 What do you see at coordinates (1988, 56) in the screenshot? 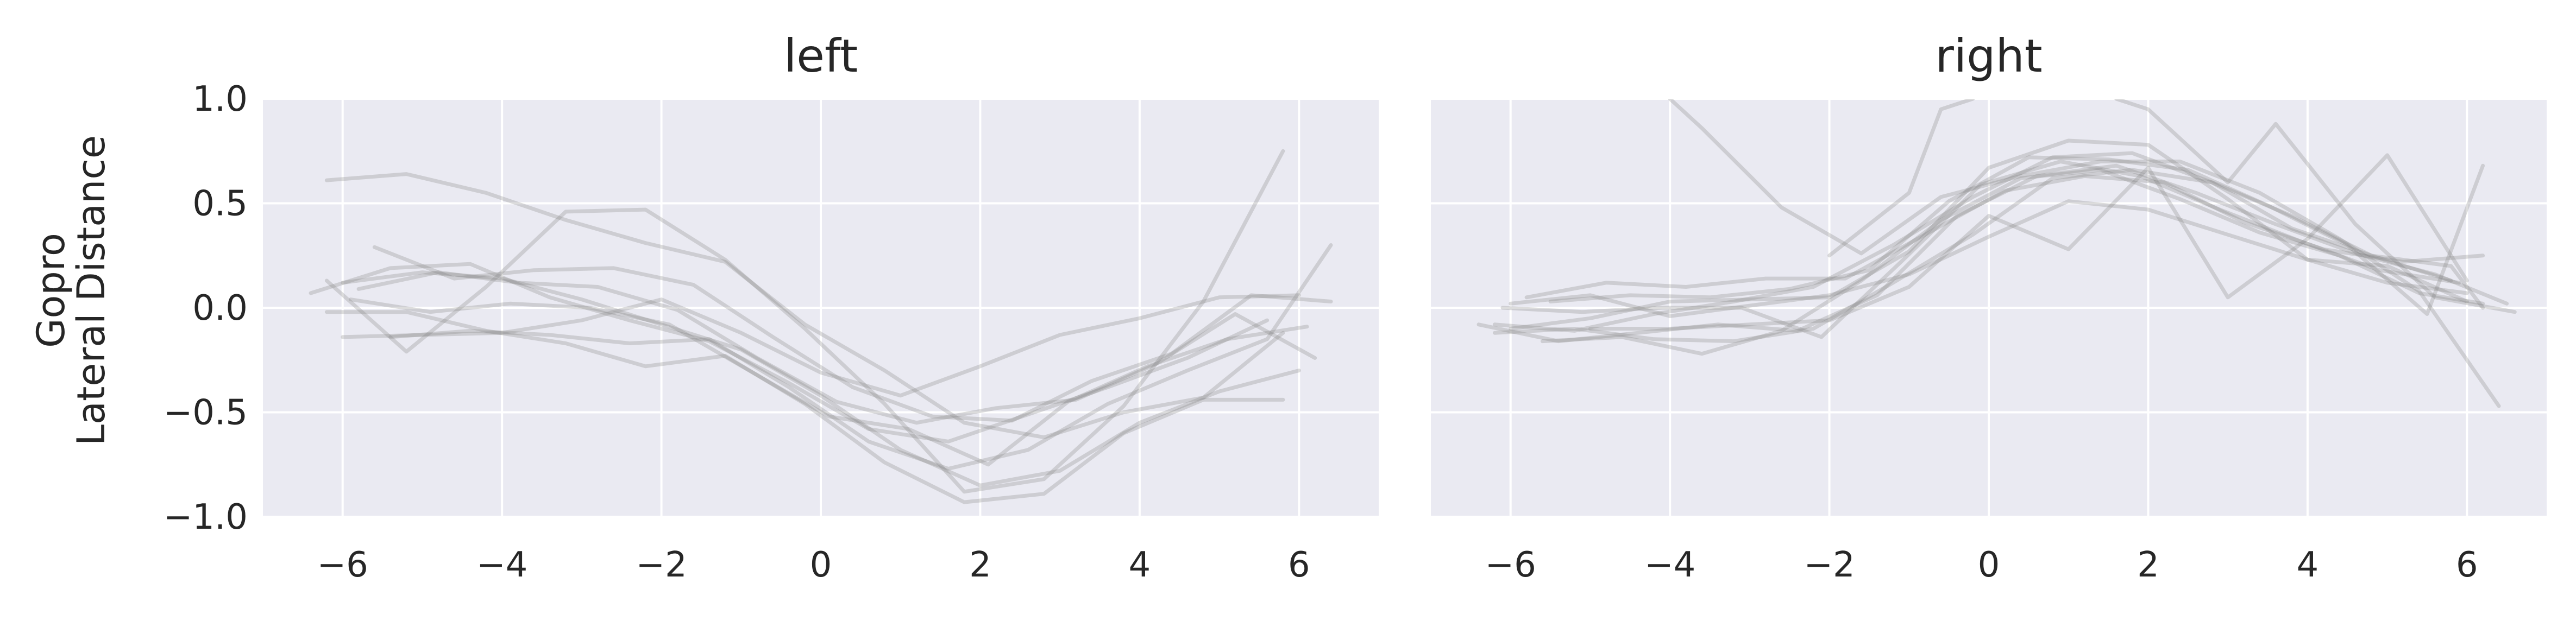
I see `panel-title: right` at bounding box center [1988, 56].